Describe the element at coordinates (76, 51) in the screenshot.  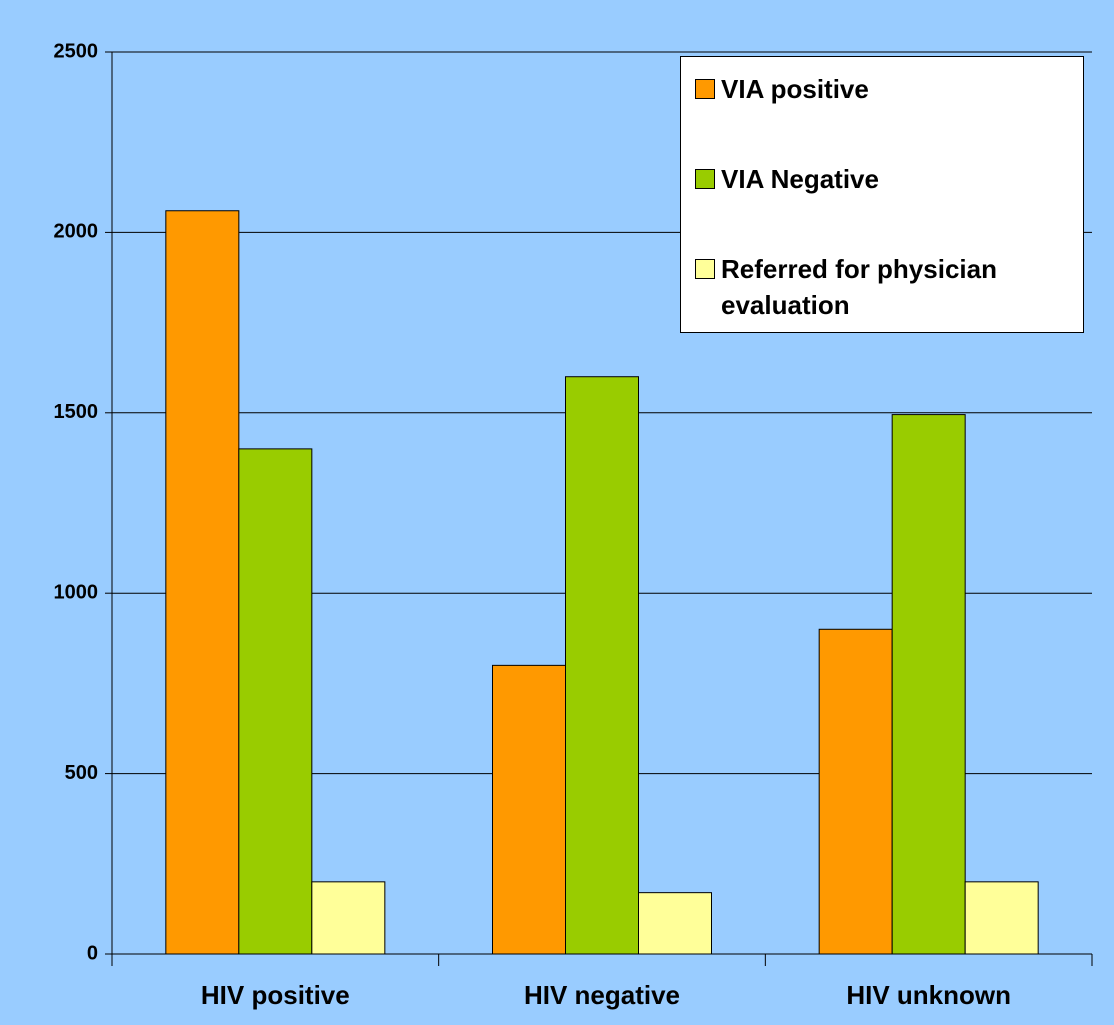
I see `y-tick-label: 2500` at that location.